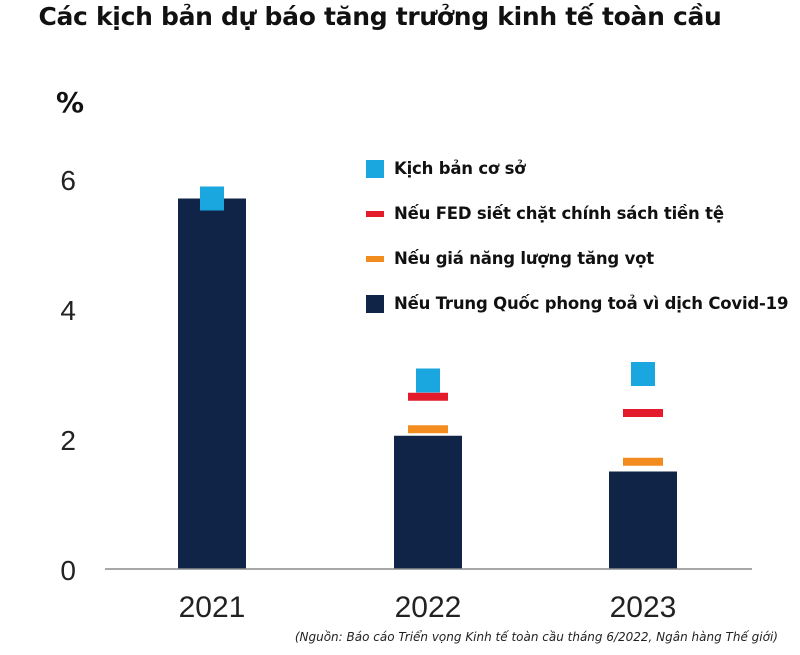 The width and height of the screenshot is (800, 655). I want to click on legend-swatch-china, so click(375, 303).